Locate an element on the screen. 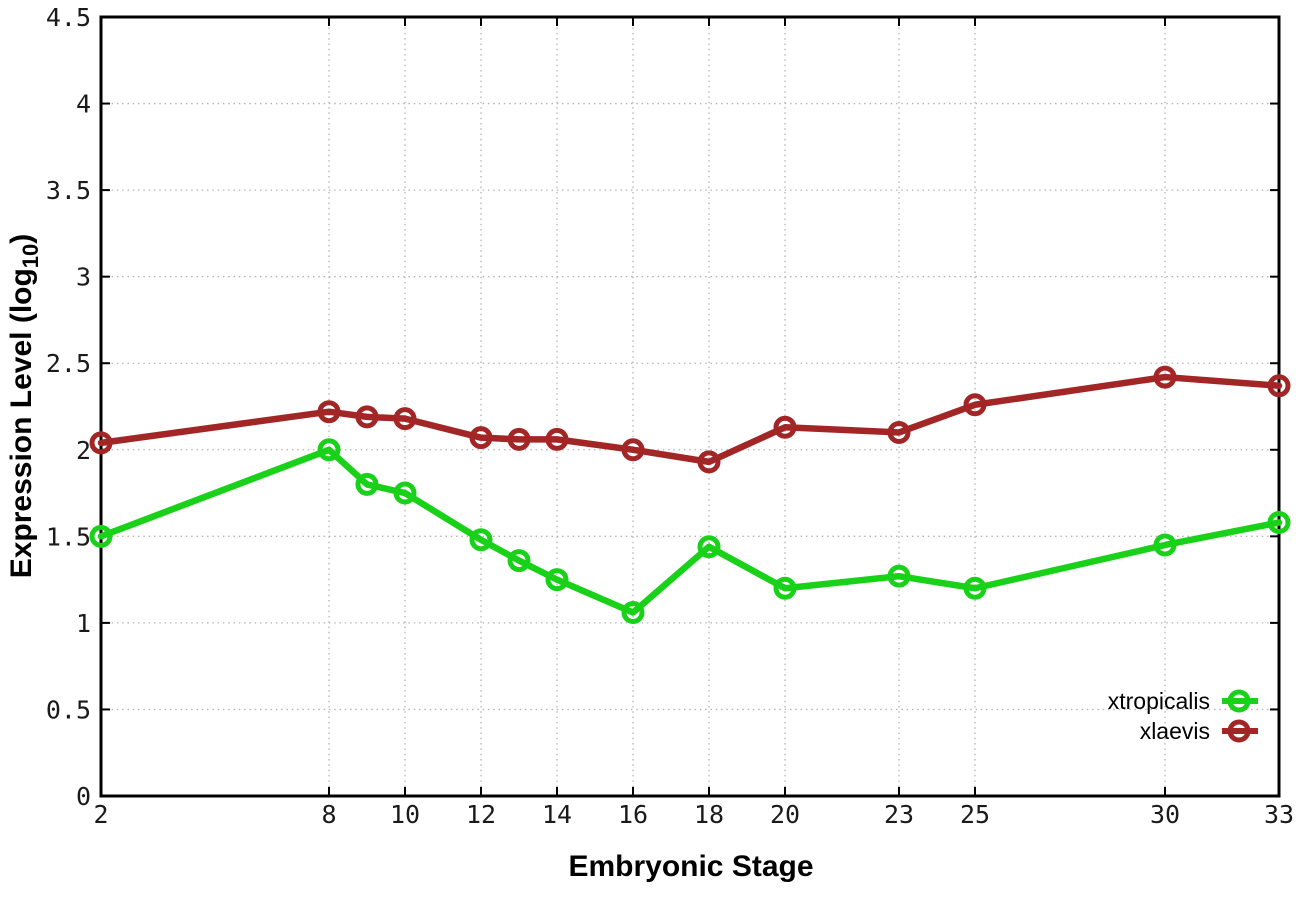 The width and height of the screenshot is (1296, 907). legend-marker-xlaevis-icon is located at coordinates (1239, 731).